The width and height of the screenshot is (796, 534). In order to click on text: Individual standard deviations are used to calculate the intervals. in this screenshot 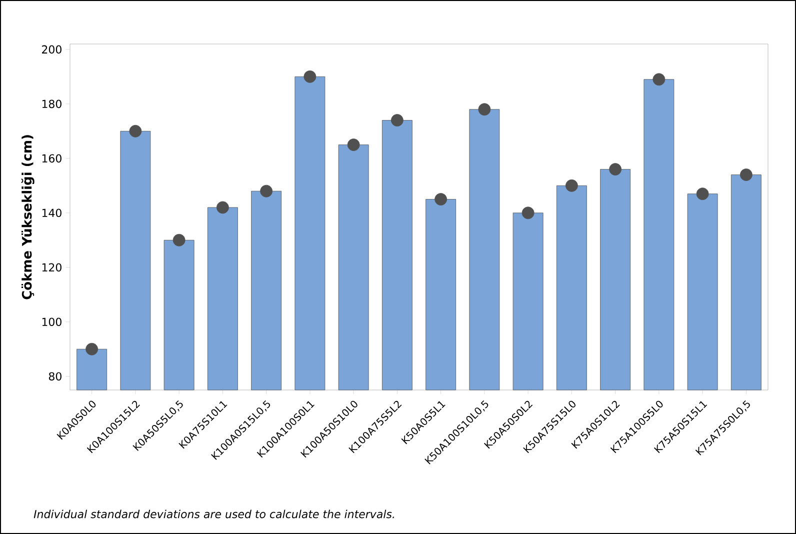, I will do `click(214, 514)`.